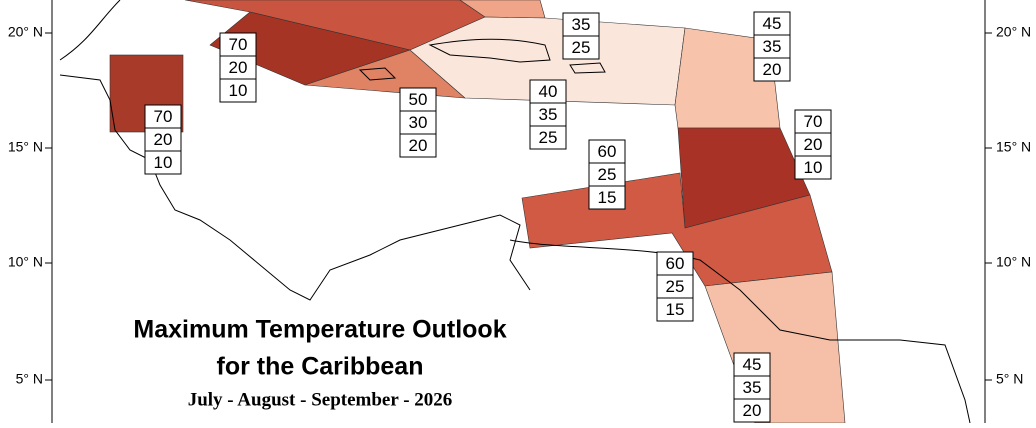  Describe the element at coordinates (548, 91) in the screenshot. I see `prob-value: 40` at that location.